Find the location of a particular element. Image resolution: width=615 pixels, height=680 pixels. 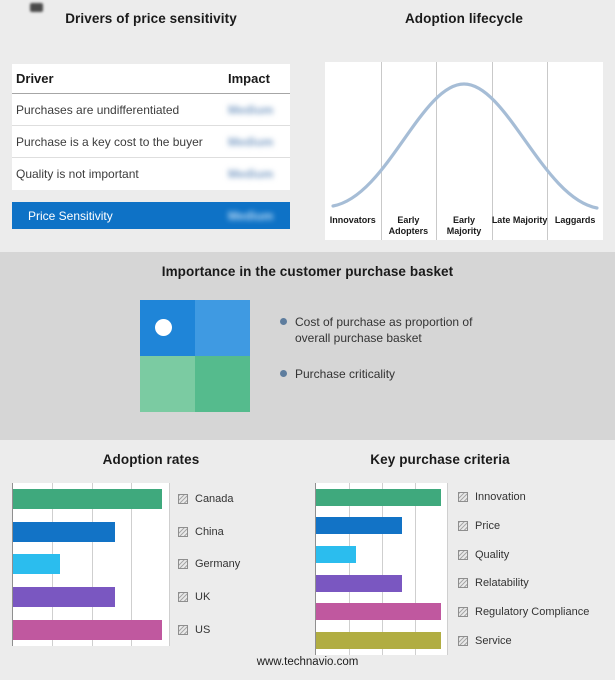

price-sensitivity-label: Price Sensitivity is located at coordinates (70, 215).